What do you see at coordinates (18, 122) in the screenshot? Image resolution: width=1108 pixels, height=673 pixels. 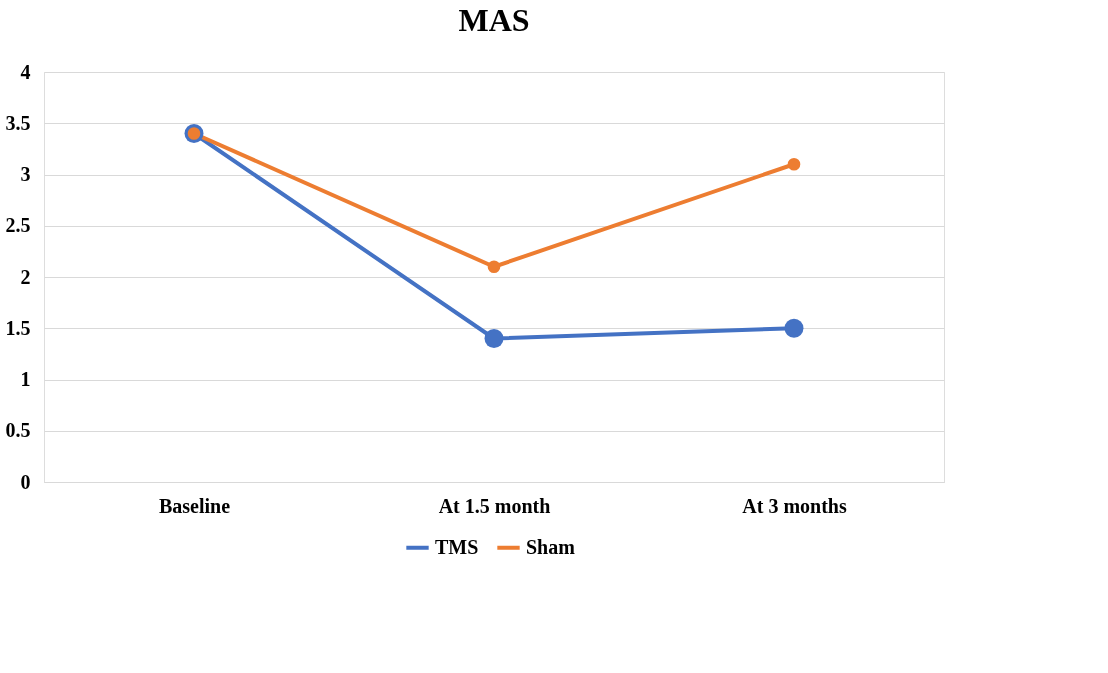 I see `y-tick-label: 3.5` at bounding box center [18, 122].